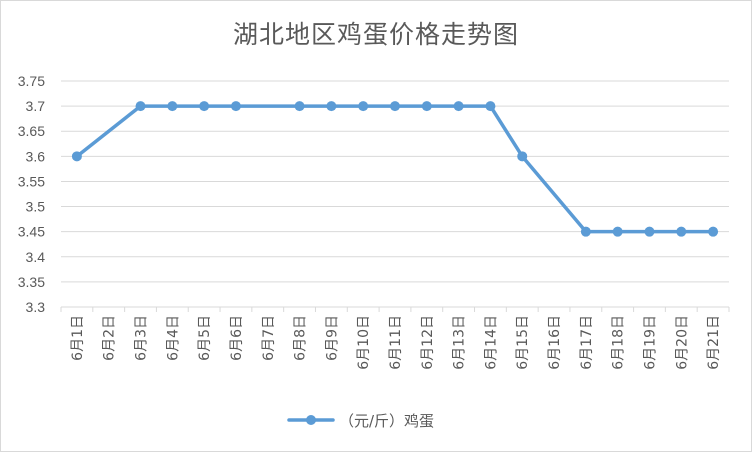 Image resolution: width=752 pixels, height=452 pixels. Describe the element at coordinates (269, 338) in the screenshot. I see `x-tick-label: 6月7日` at that location.